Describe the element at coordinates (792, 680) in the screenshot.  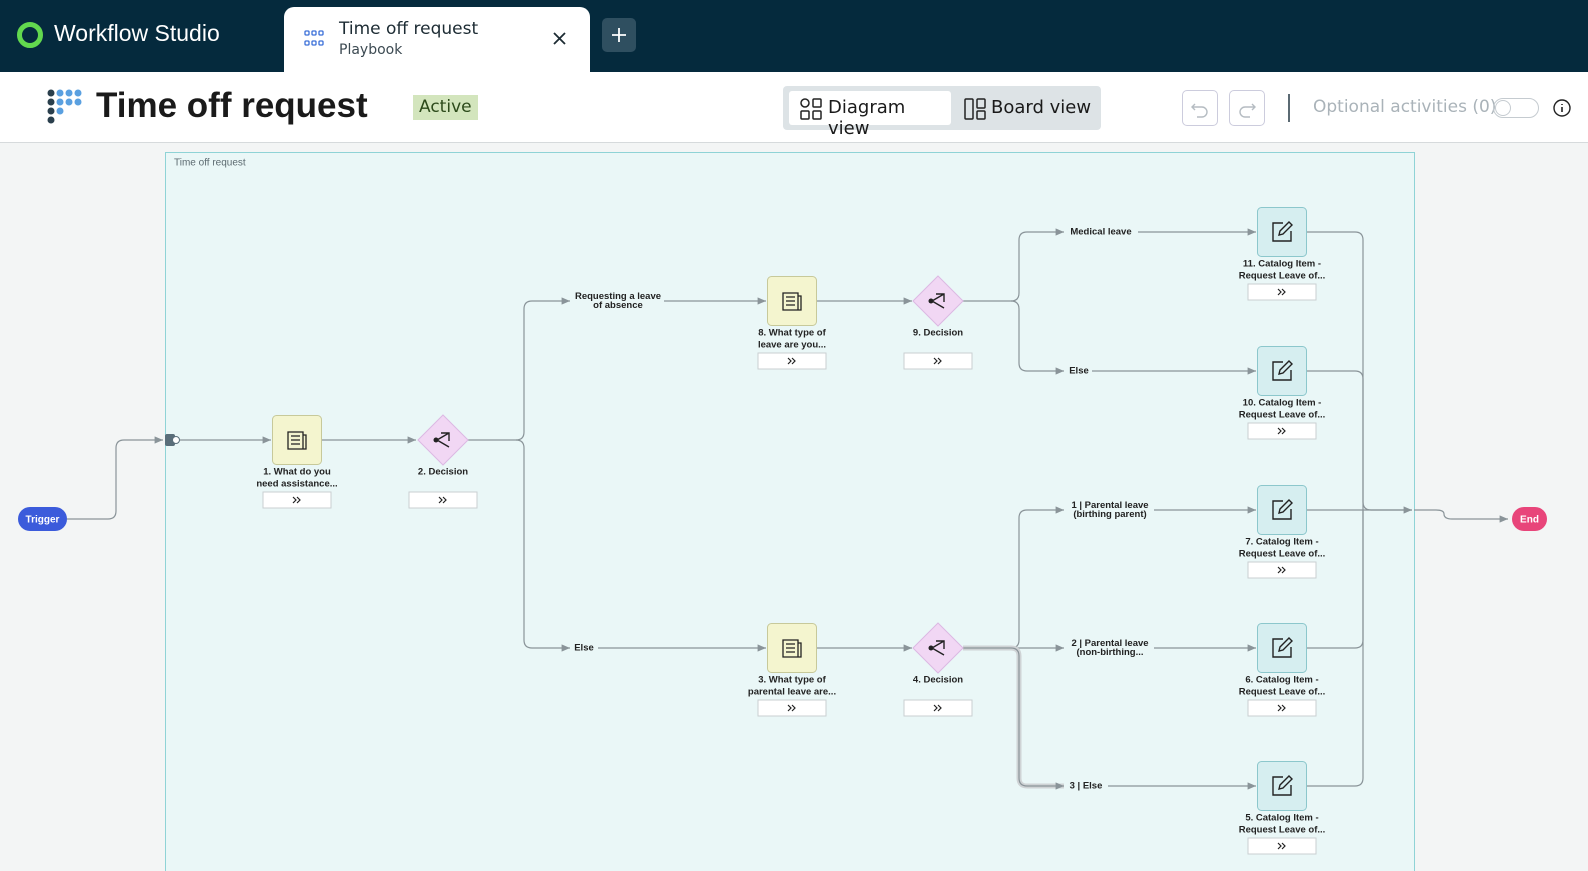
I see `node-label: 3. What type of` at that location.